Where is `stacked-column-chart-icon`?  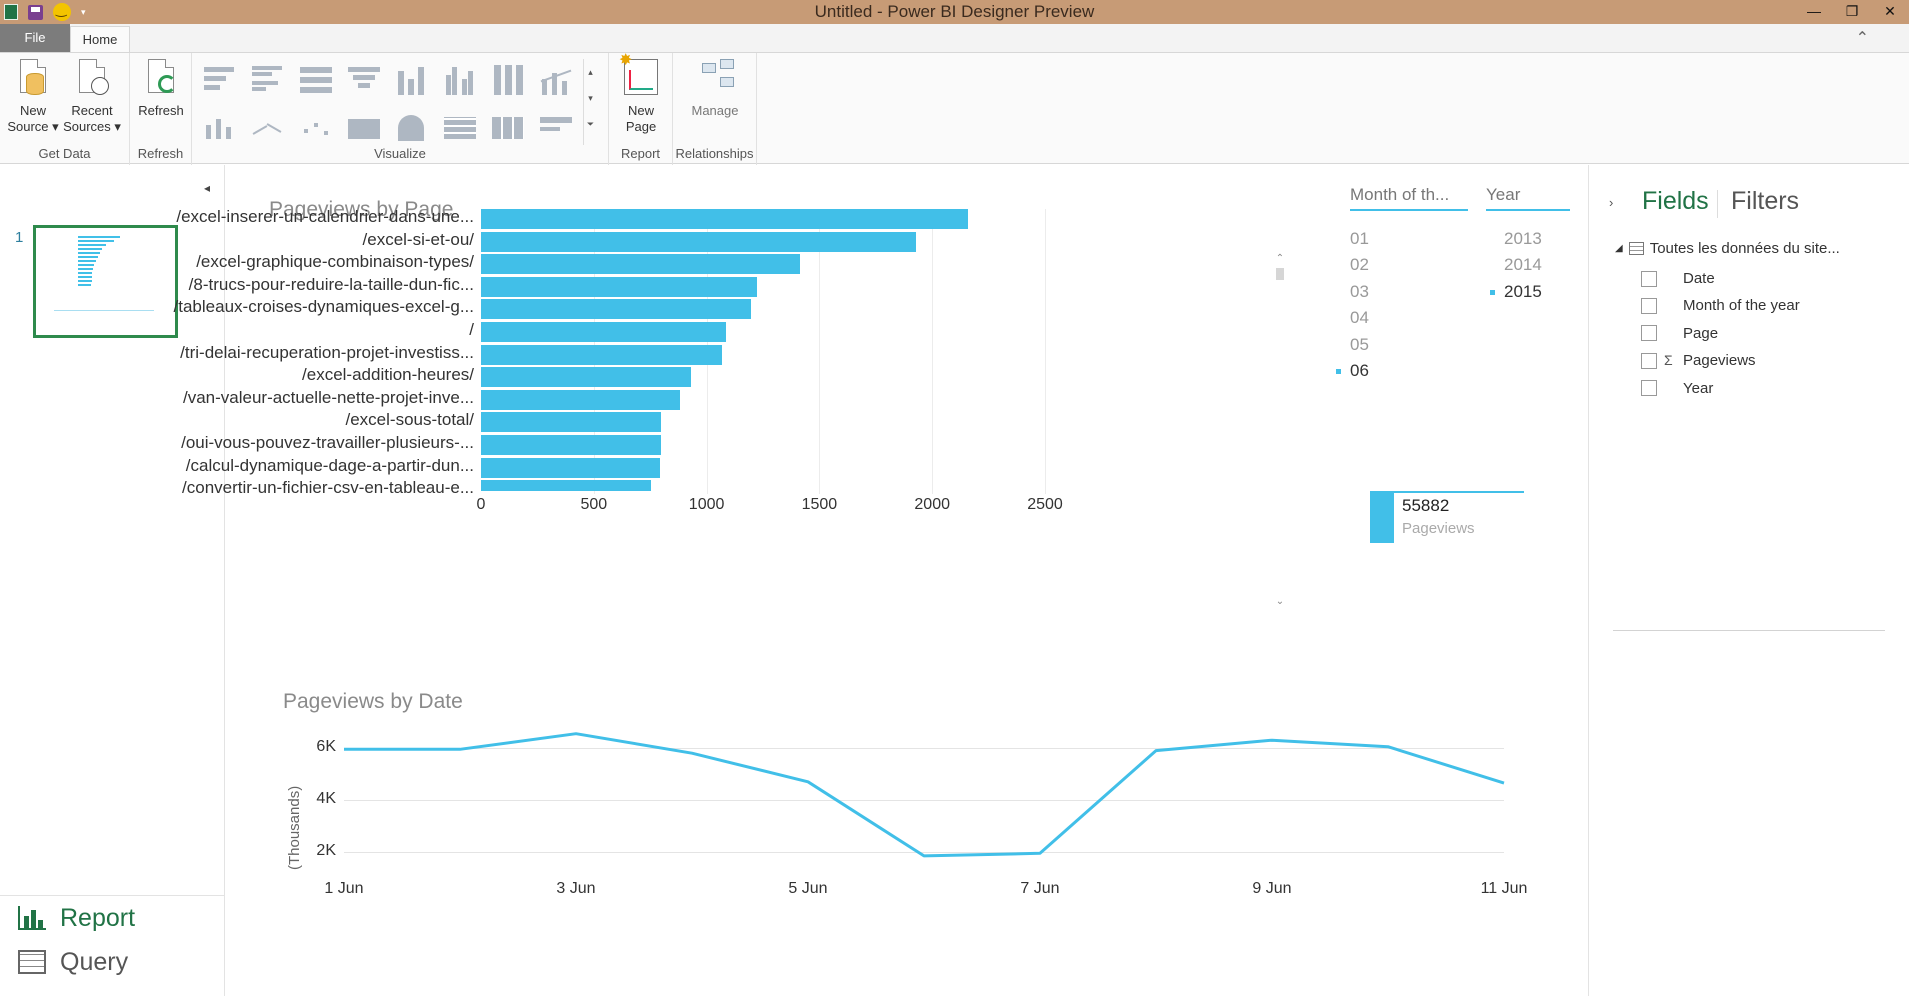 stacked-column-chart-icon is located at coordinates (412, 81).